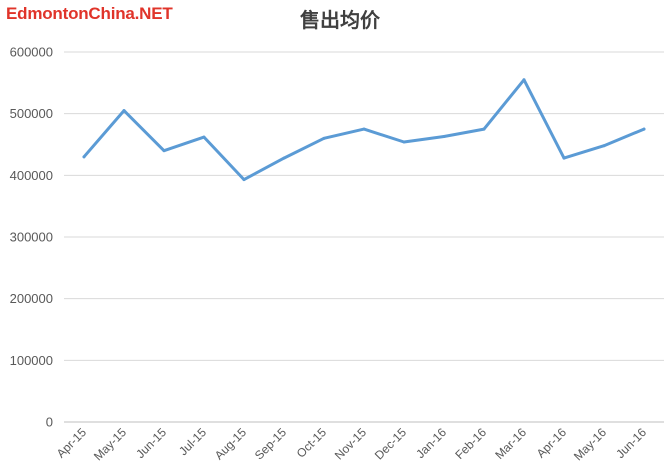  What do you see at coordinates (390, 443) in the screenshot?
I see `x-tick-label: Dec-15` at bounding box center [390, 443].